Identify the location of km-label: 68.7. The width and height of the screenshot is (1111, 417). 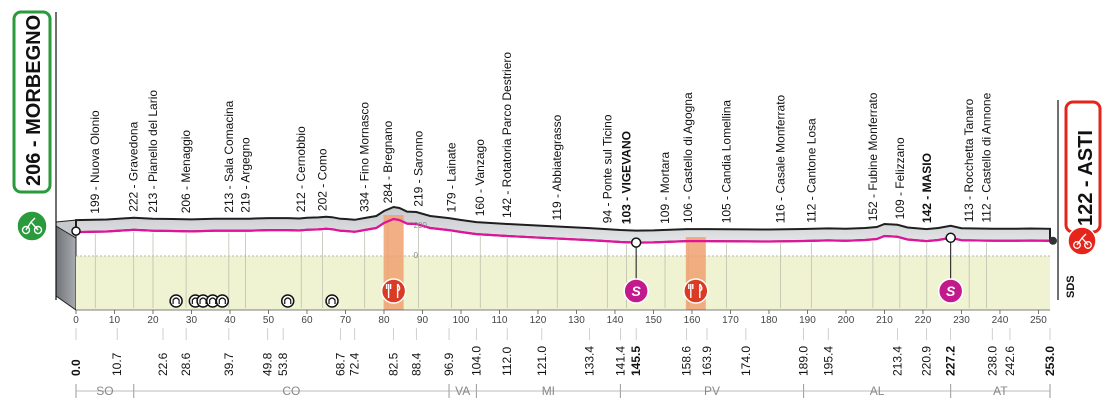
(341, 364).